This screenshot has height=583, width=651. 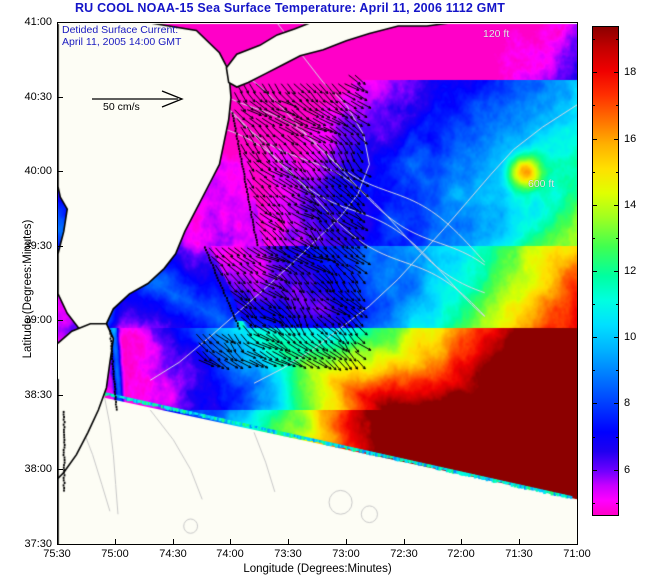 I want to click on colorbar-tick-label: 16, so click(x=630, y=139).